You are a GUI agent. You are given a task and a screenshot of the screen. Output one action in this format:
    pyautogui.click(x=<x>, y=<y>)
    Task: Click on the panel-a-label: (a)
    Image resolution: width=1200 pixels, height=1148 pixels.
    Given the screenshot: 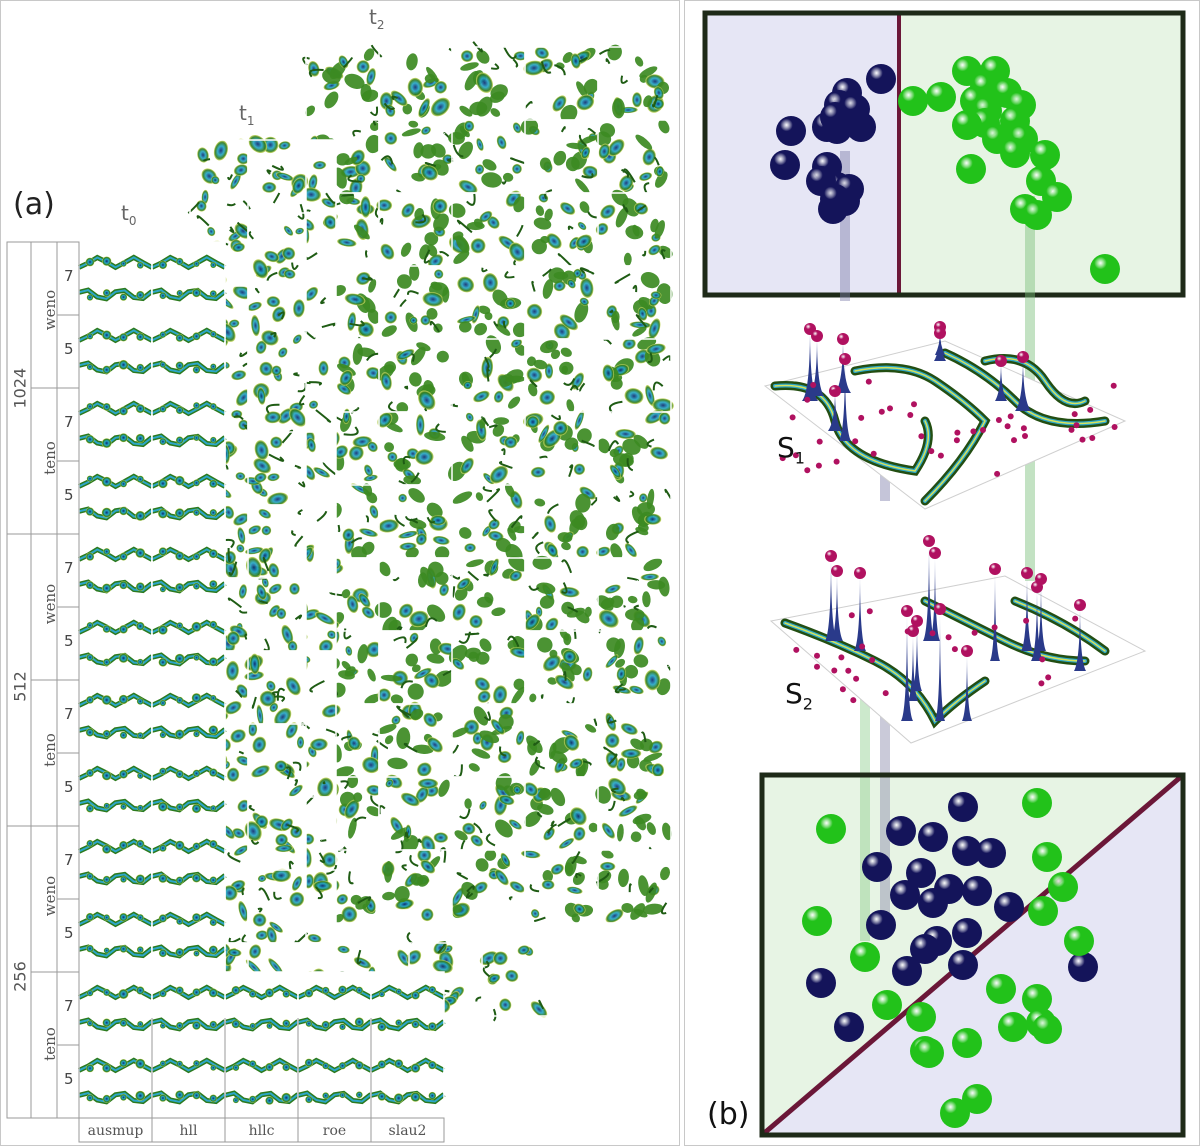 What is the action you would take?
    pyautogui.click(x=34, y=204)
    